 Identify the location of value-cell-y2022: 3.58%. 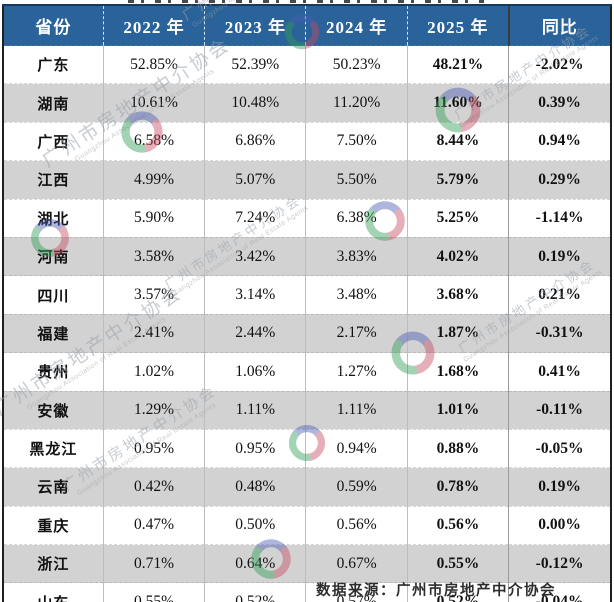
(153, 256).